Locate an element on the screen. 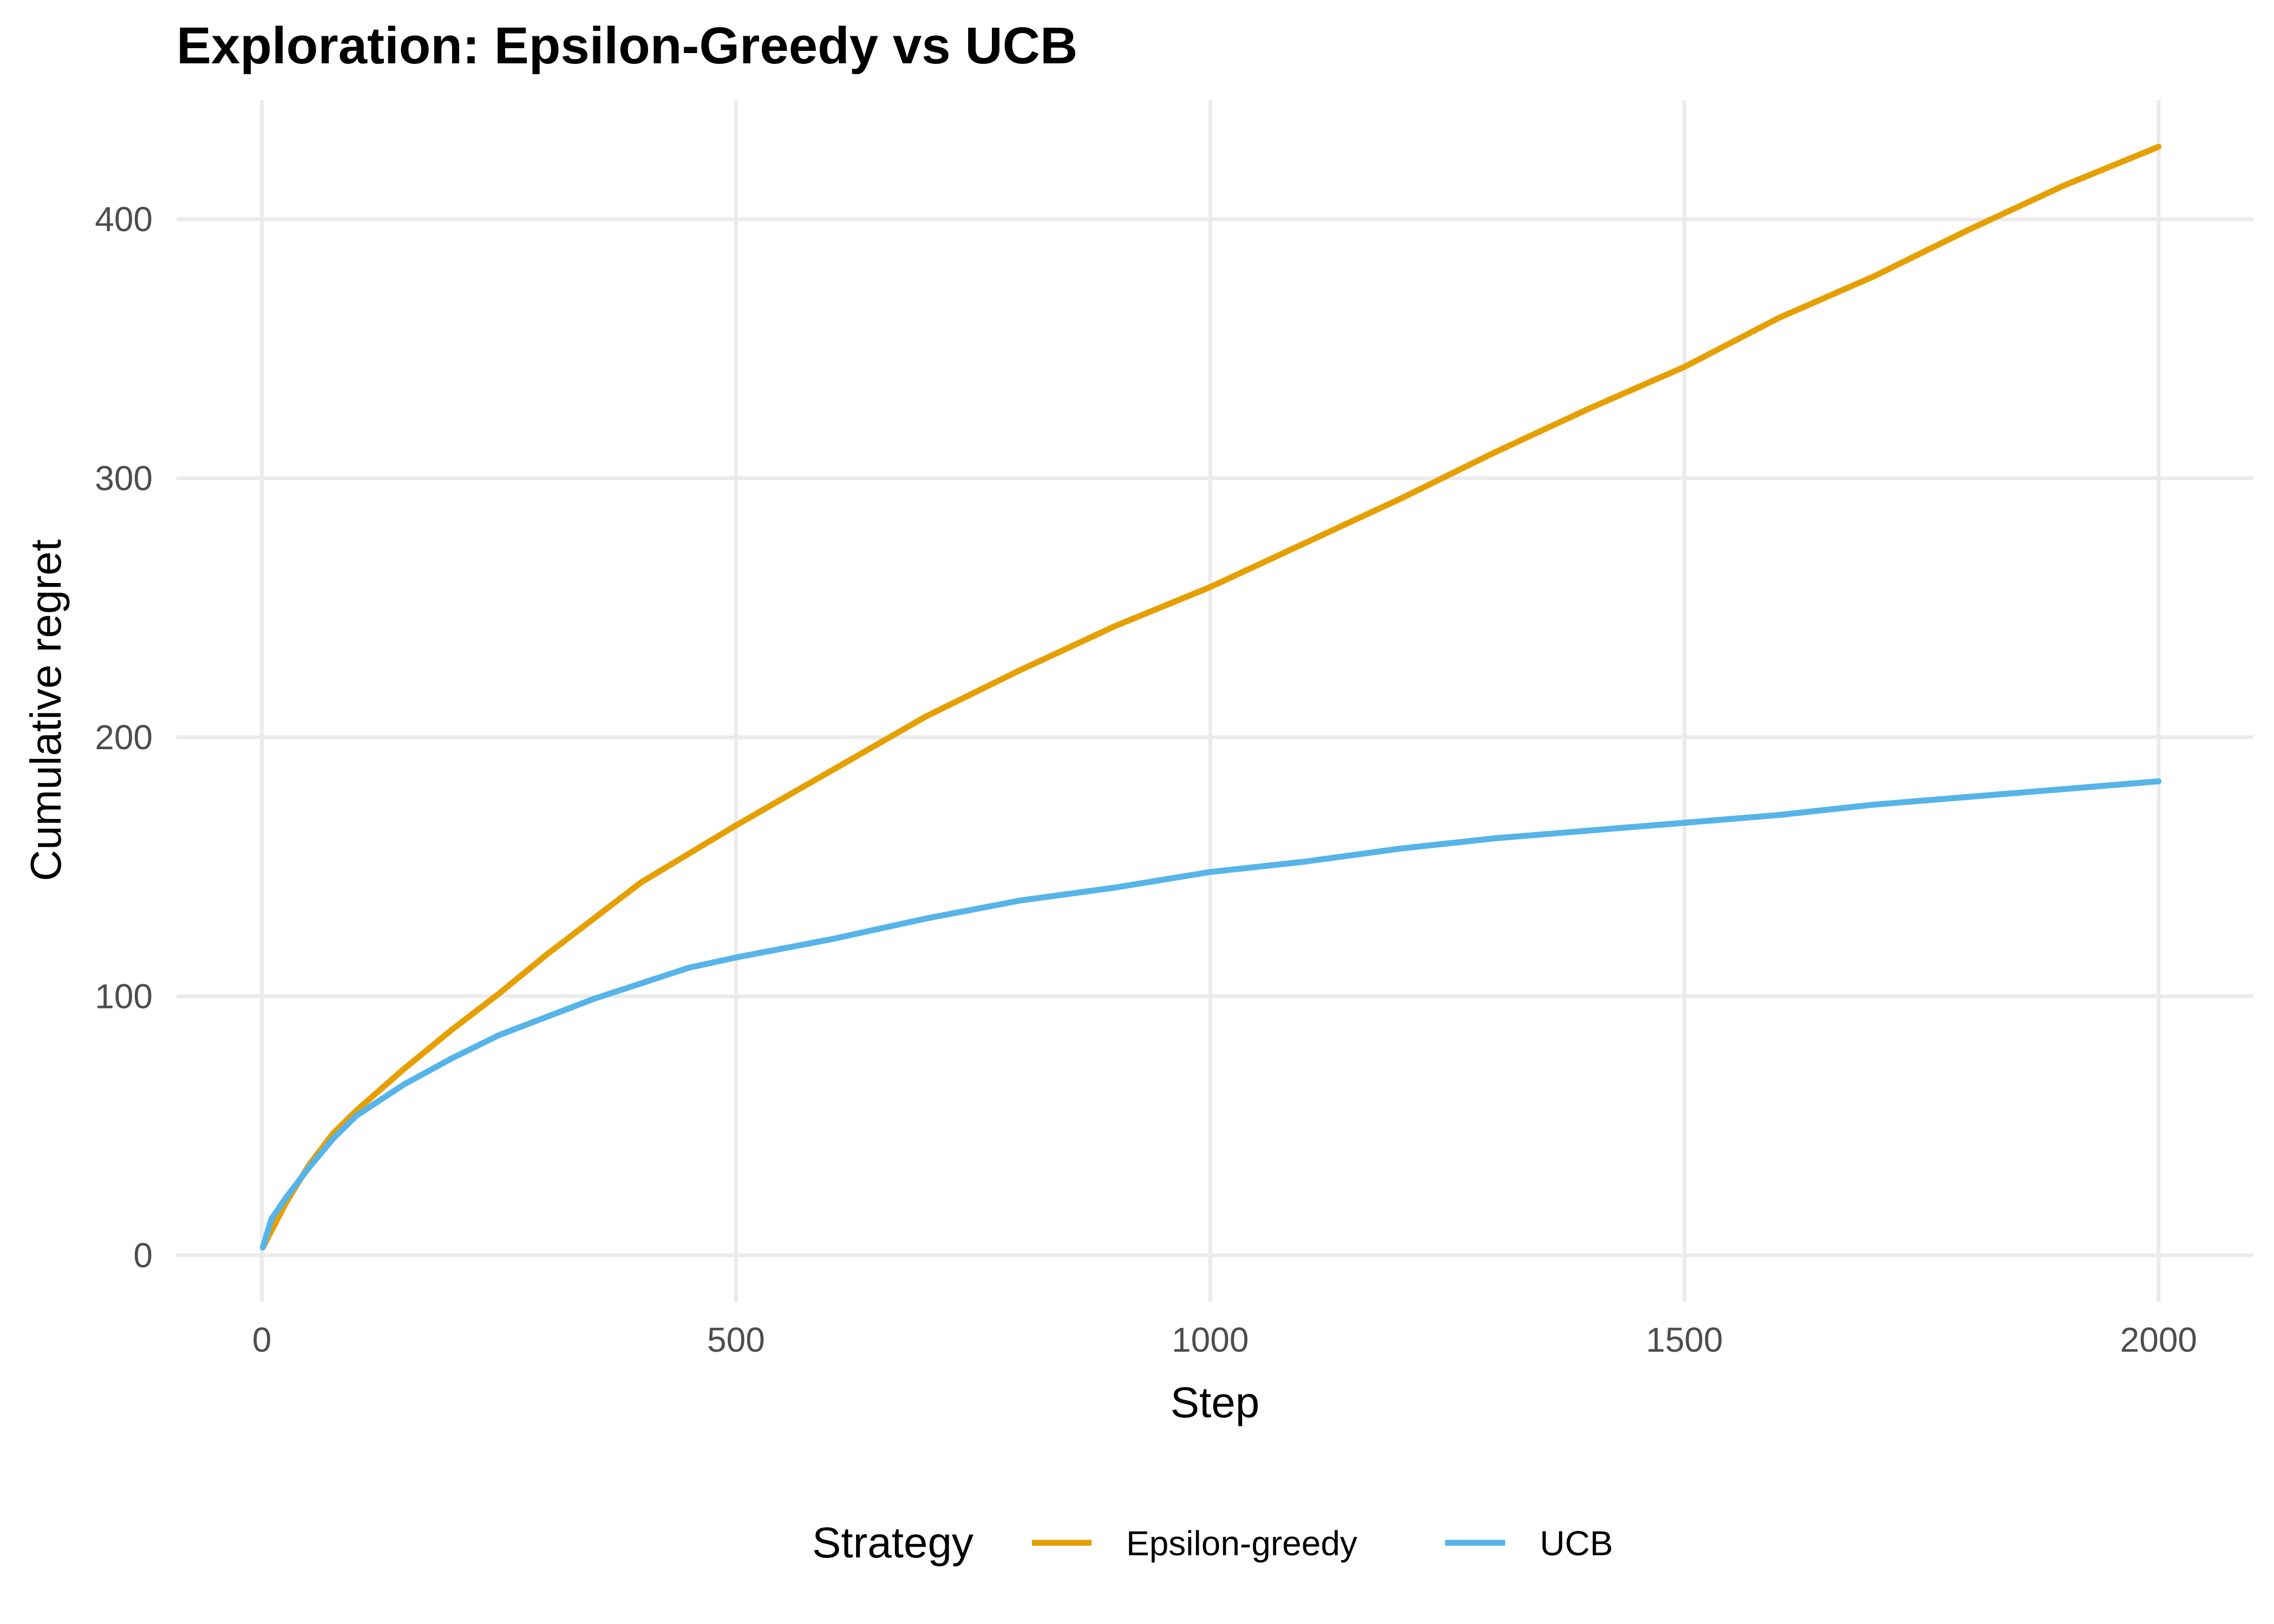 The width and height of the screenshot is (2274, 1624). x-tick-label: 500 is located at coordinates (736, 1339).